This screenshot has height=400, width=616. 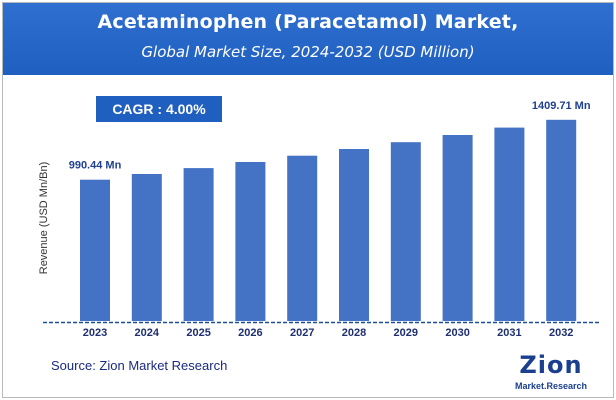 What do you see at coordinates (302, 333) in the screenshot?
I see `x-tick-label: 2027` at bounding box center [302, 333].